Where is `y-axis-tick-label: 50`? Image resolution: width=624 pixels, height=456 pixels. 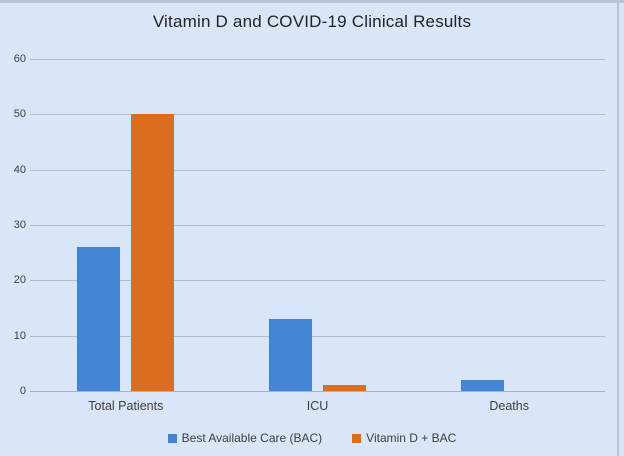 y-axis-tick-label: 50 is located at coordinates (19, 114).